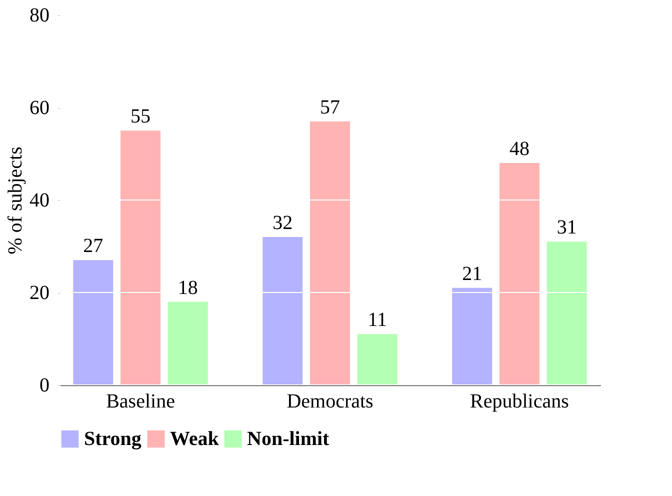 The image size is (672, 496). What do you see at coordinates (566, 227) in the screenshot?
I see `data-label: 31` at bounding box center [566, 227].